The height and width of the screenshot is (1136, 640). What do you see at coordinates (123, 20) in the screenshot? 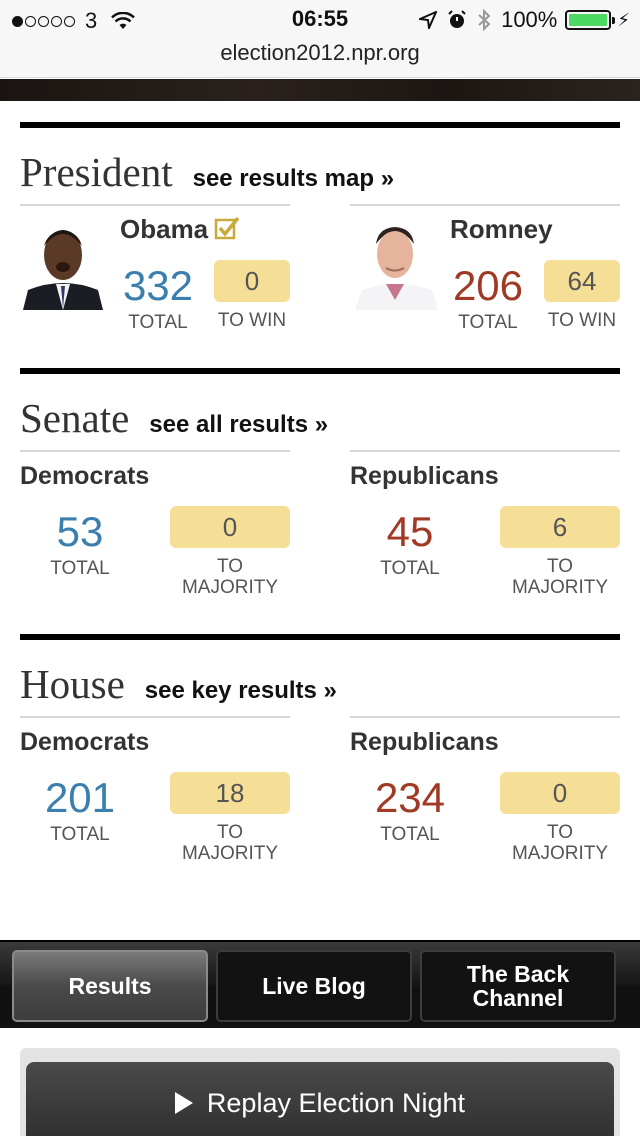
I see `wifi-icon` at bounding box center [123, 20].